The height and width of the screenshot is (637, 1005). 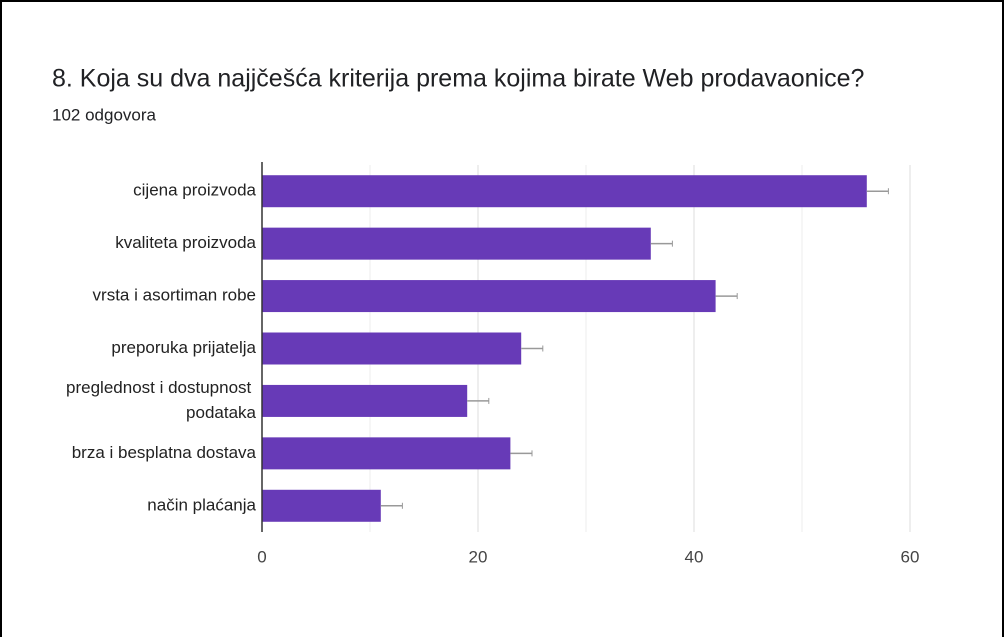 What do you see at coordinates (164, 452) in the screenshot?
I see `y-tick-label: brza i besplatna dostava` at bounding box center [164, 452].